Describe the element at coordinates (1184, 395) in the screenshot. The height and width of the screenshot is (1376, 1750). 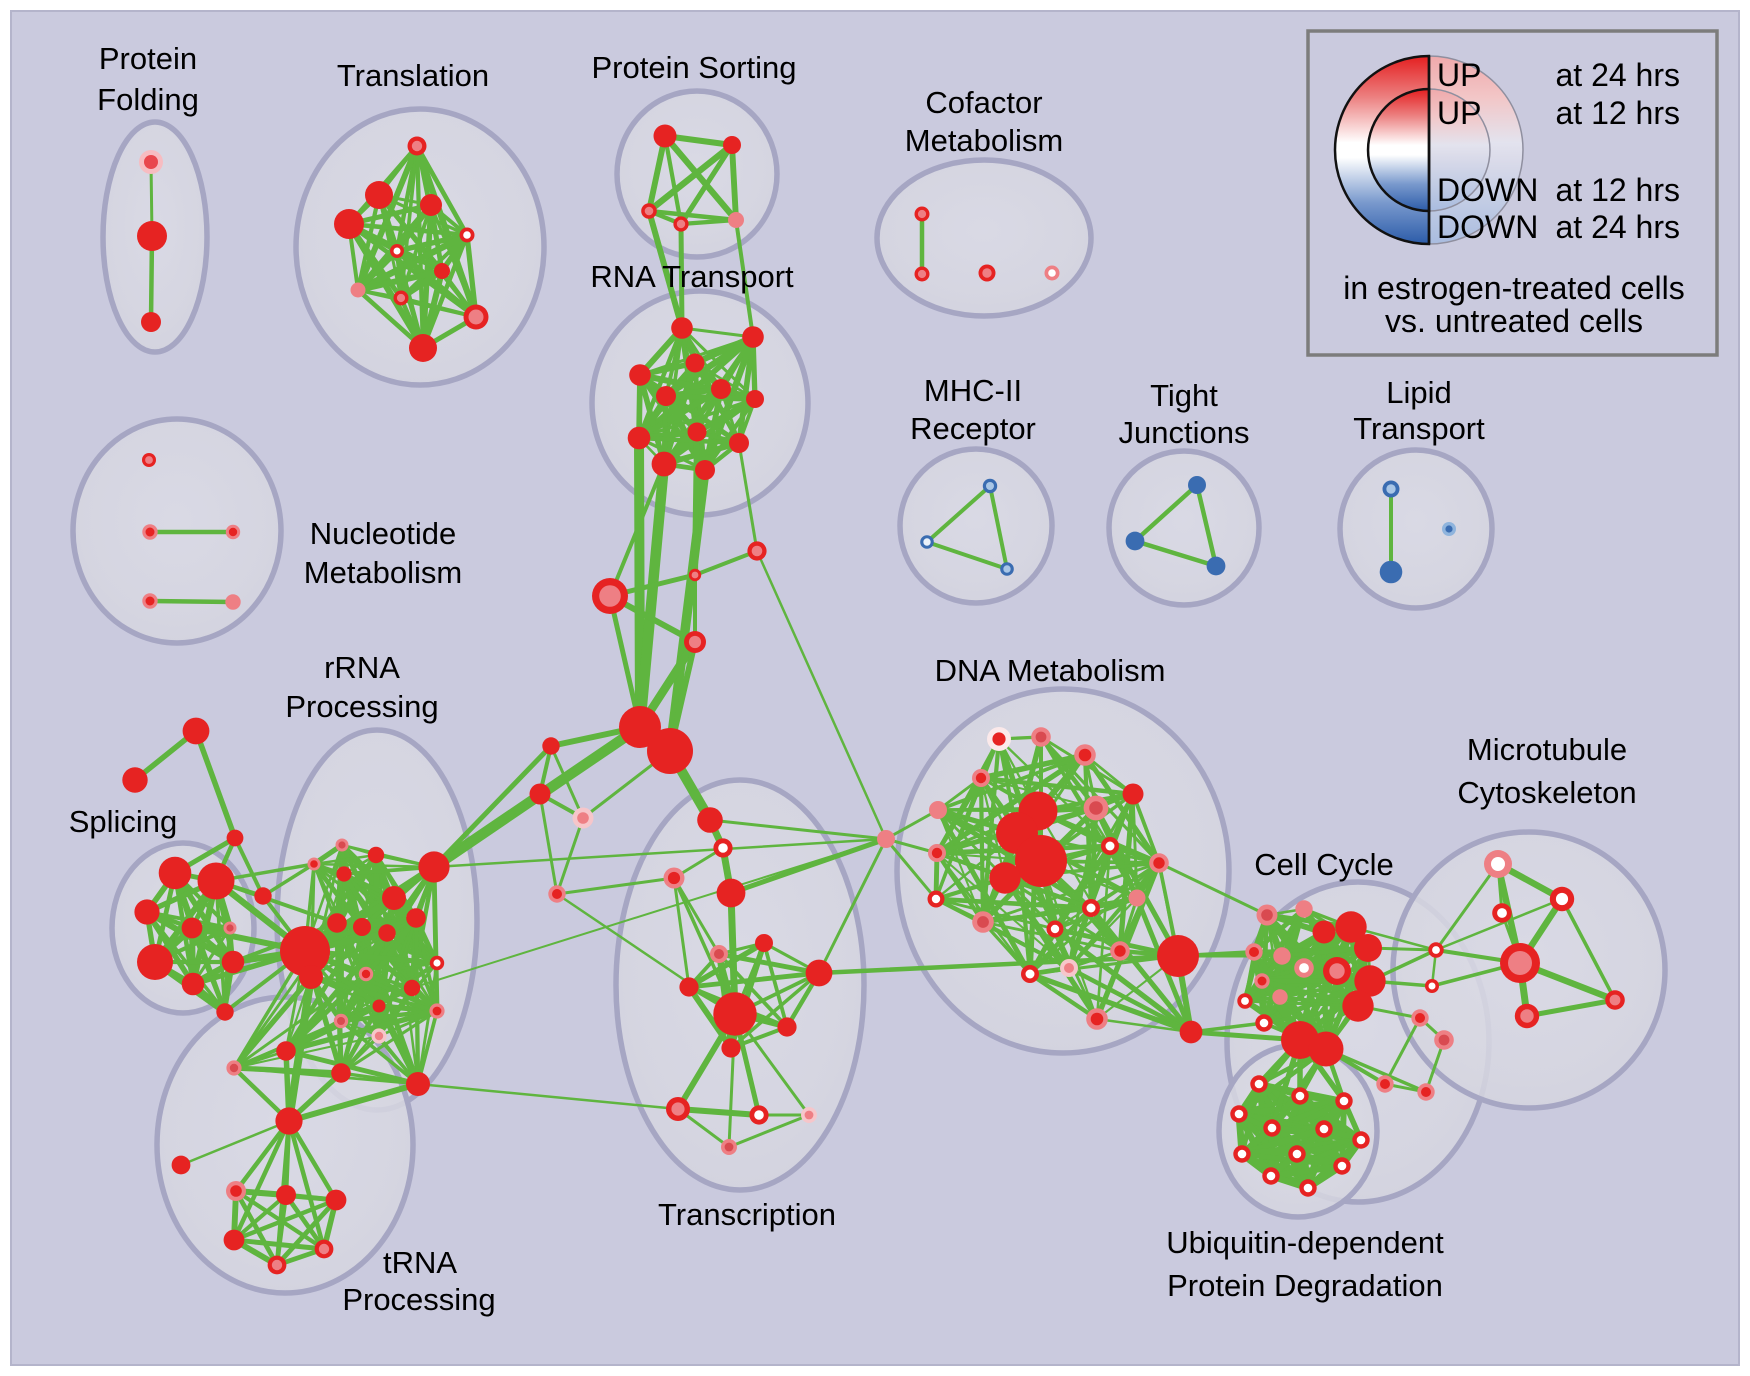
I see `svg-text: Tight` at that location.